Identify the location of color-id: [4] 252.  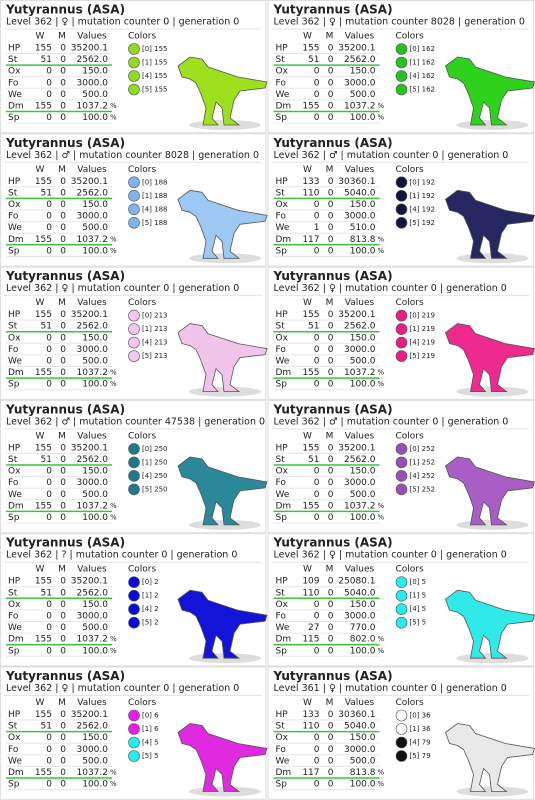
(423, 476).